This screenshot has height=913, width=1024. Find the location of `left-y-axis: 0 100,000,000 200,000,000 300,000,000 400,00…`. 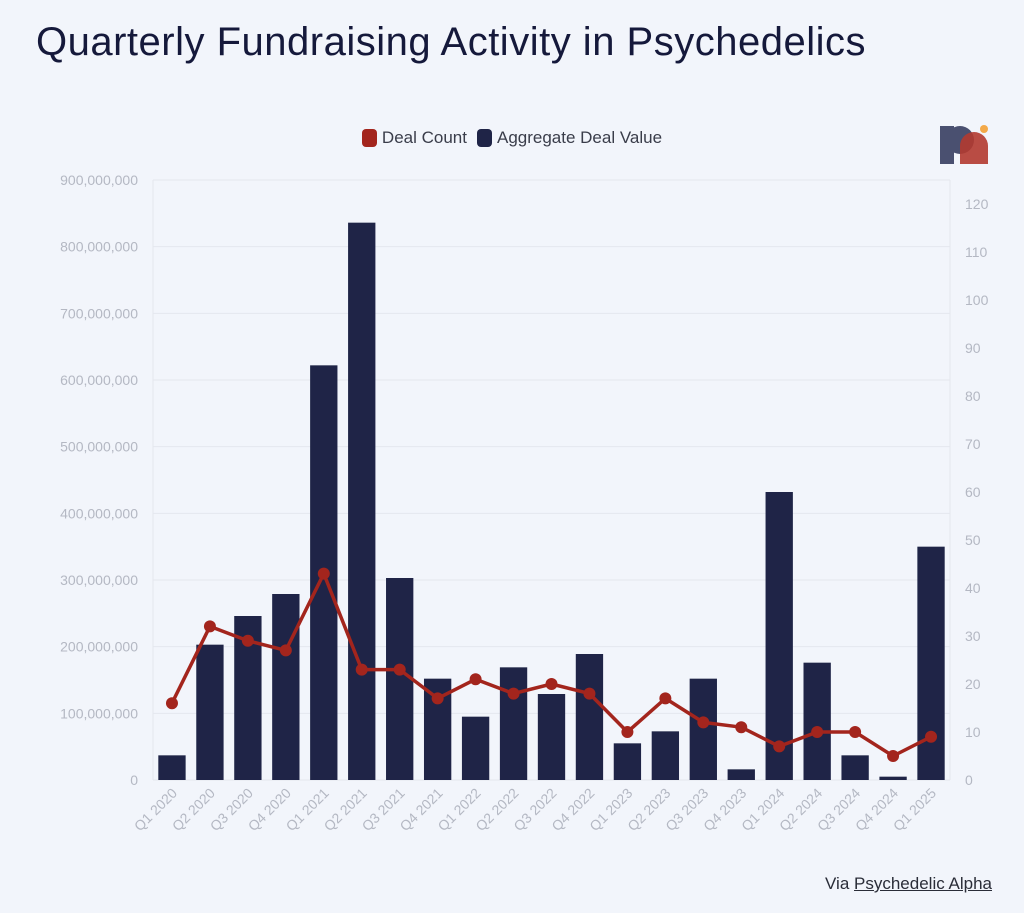

left-y-axis: 0 100,000,000 200,000,000 300,000,000 400,00… is located at coordinates (99, 480).